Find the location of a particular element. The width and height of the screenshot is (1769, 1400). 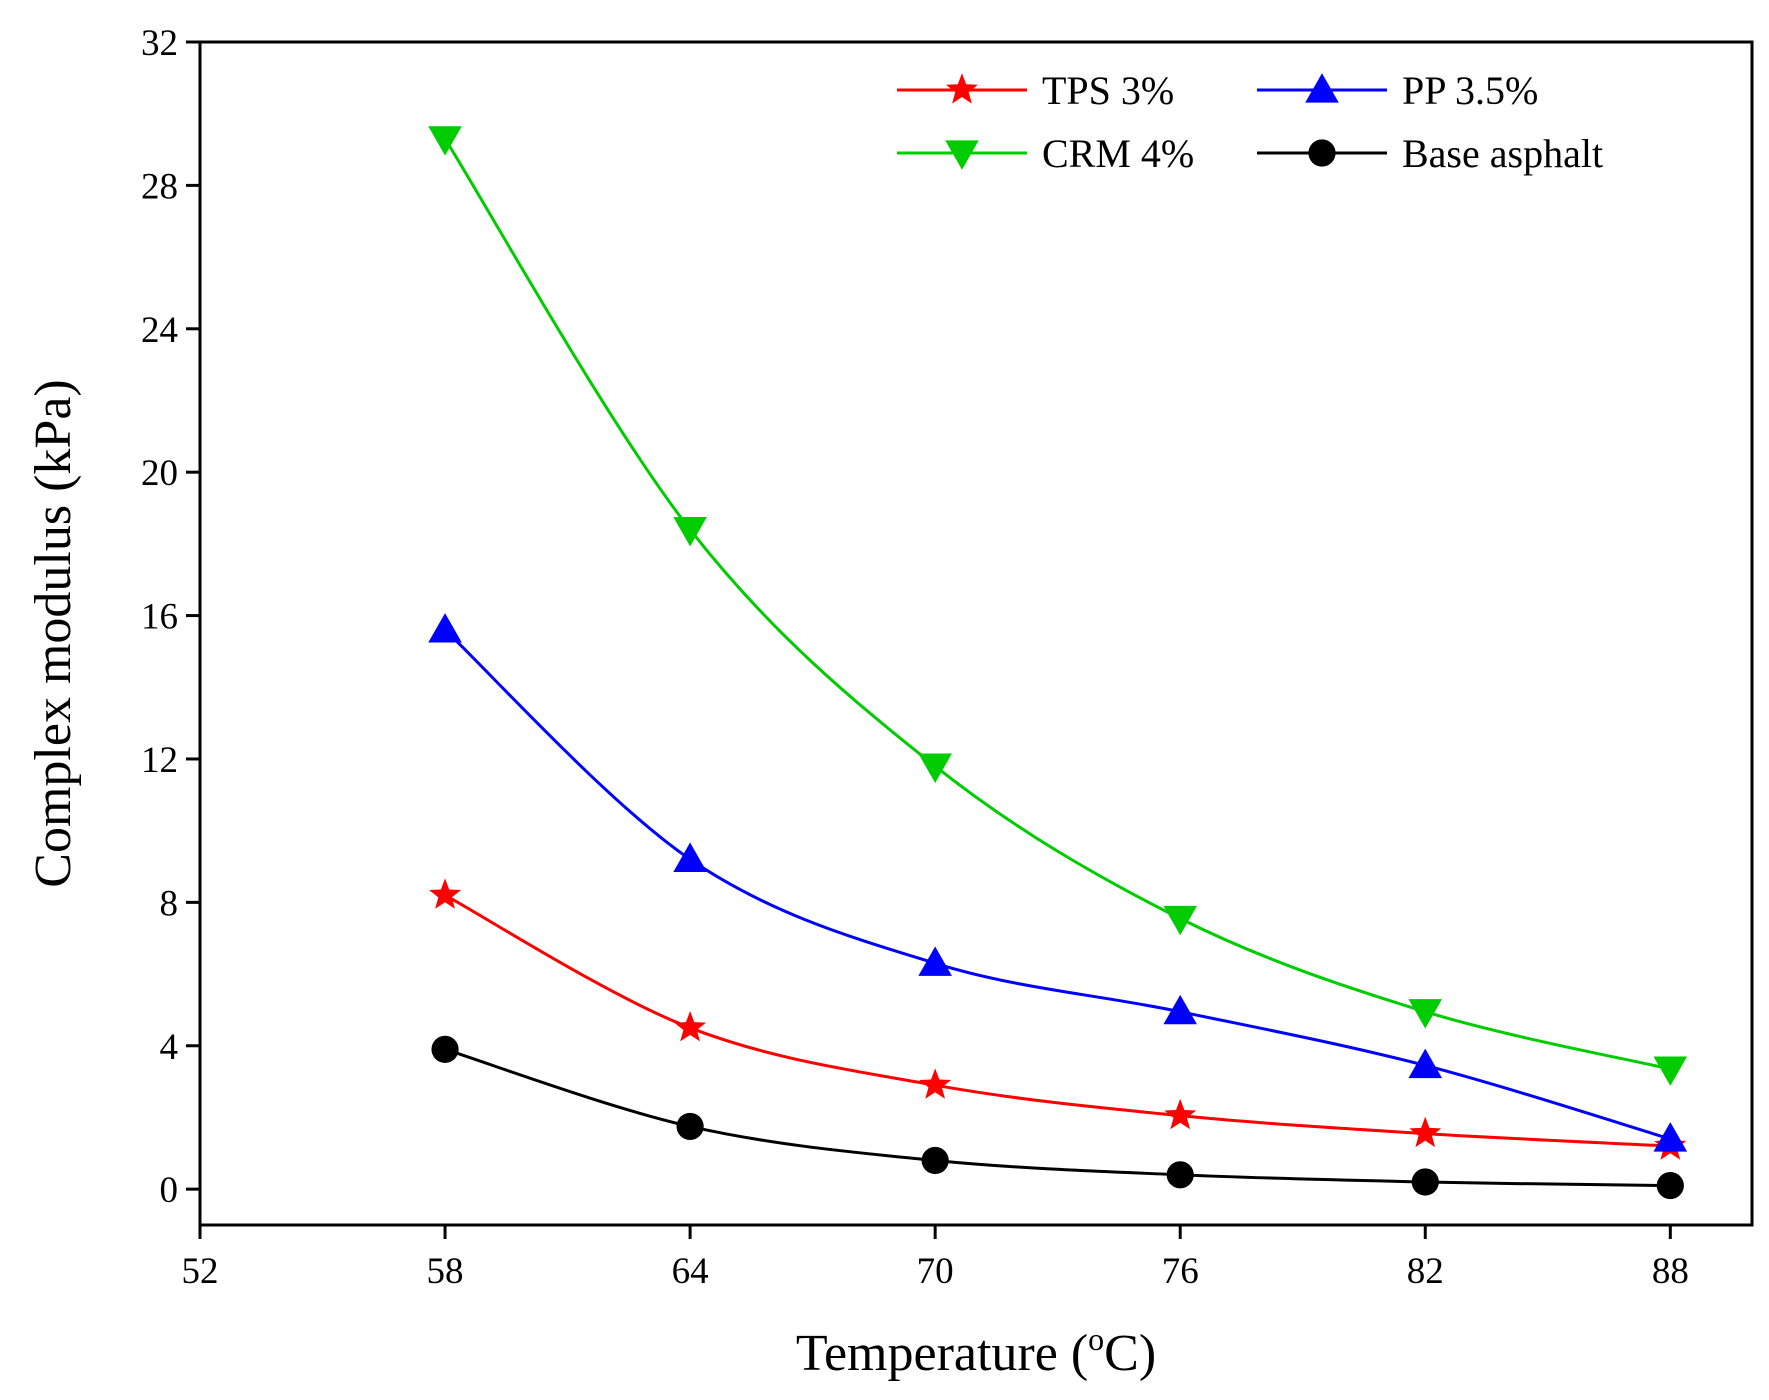

x-axis-title: Temperature (oC) is located at coordinates (976, 1351).